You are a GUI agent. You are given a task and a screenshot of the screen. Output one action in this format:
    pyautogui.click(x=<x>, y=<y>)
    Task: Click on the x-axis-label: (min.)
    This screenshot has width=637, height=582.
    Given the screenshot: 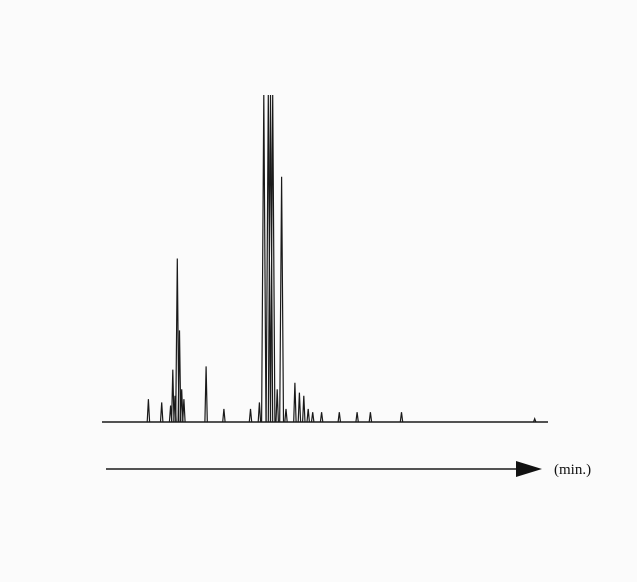 What is the action you would take?
    pyautogui.click(x=572, y=470)
    